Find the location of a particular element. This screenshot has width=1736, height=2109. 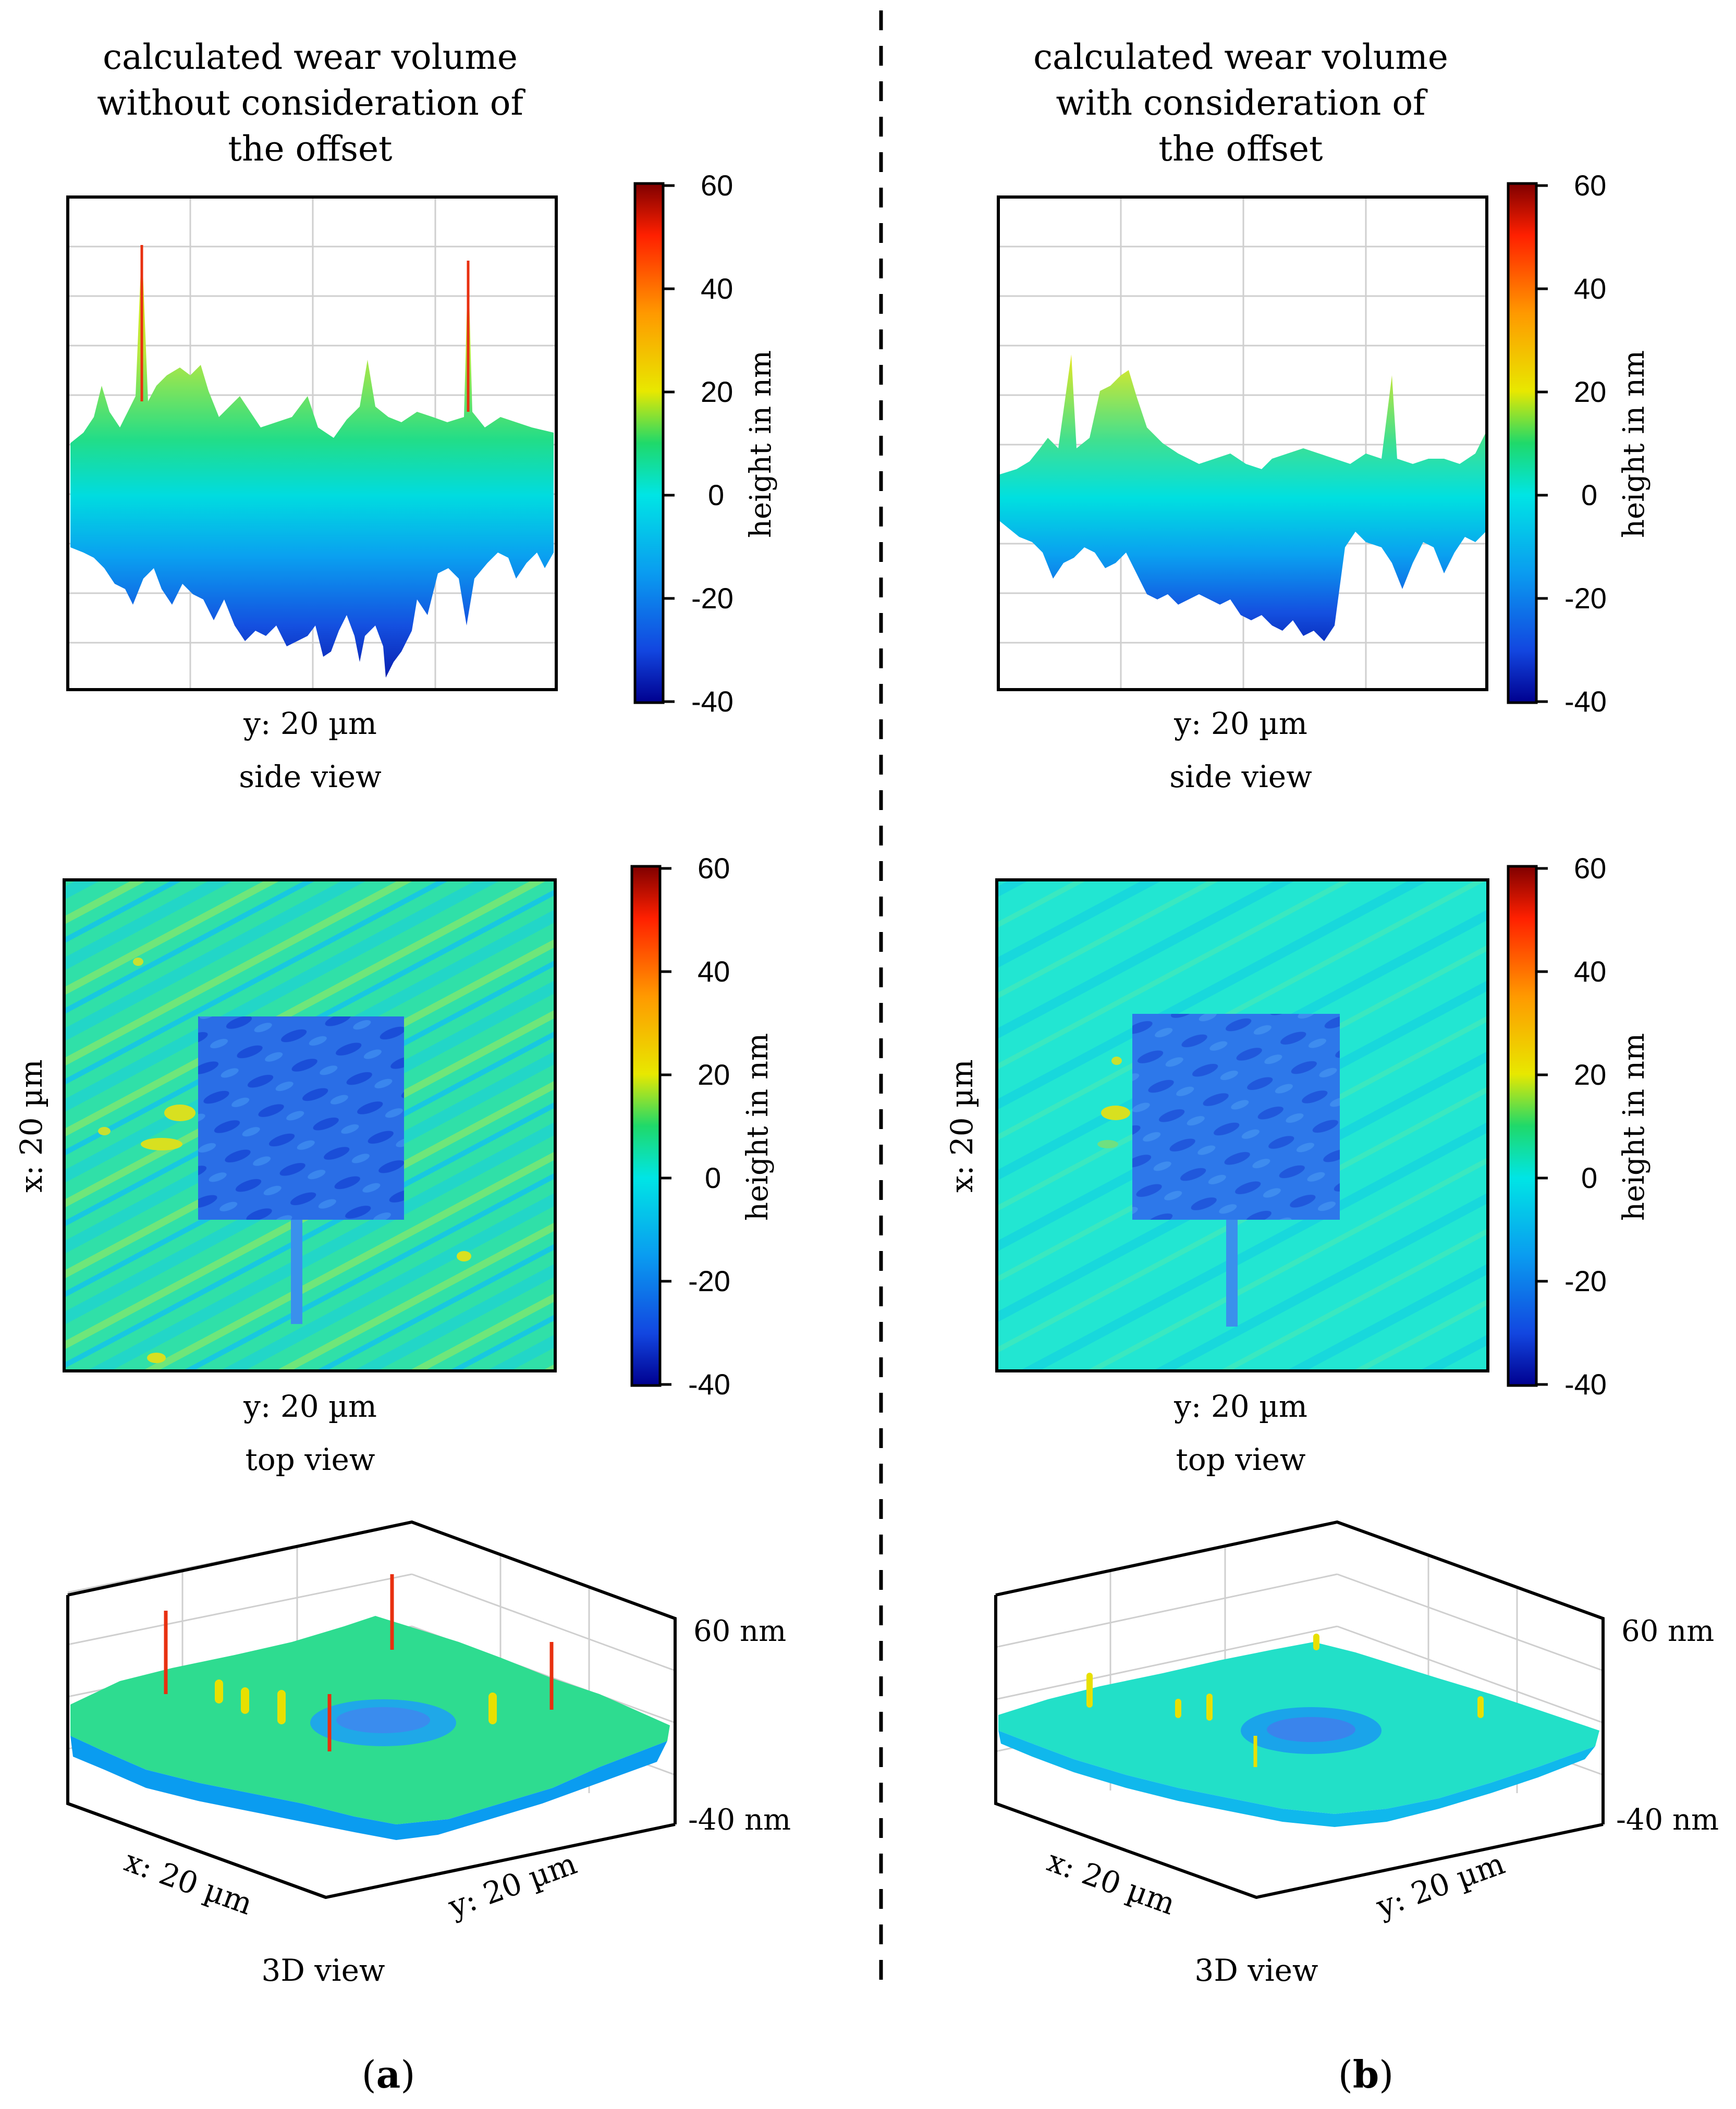

panel-a-3d-z-min-label: -40 nm is located at coordinates (740, 1820).